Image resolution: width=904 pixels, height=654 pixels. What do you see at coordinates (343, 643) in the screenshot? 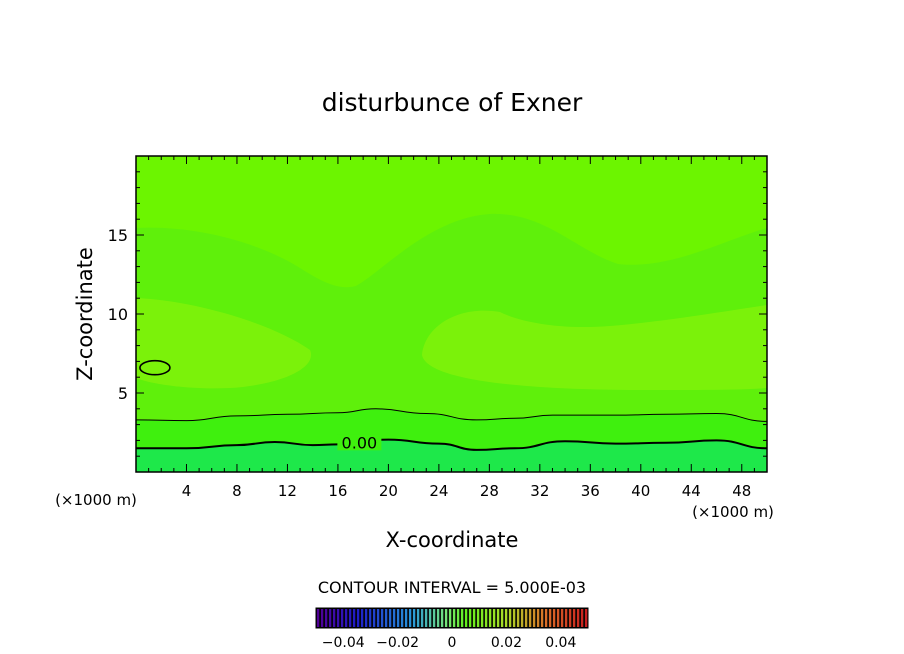
I see `colorbar-tick-label: −0.04` at bounding box center [343, 643].